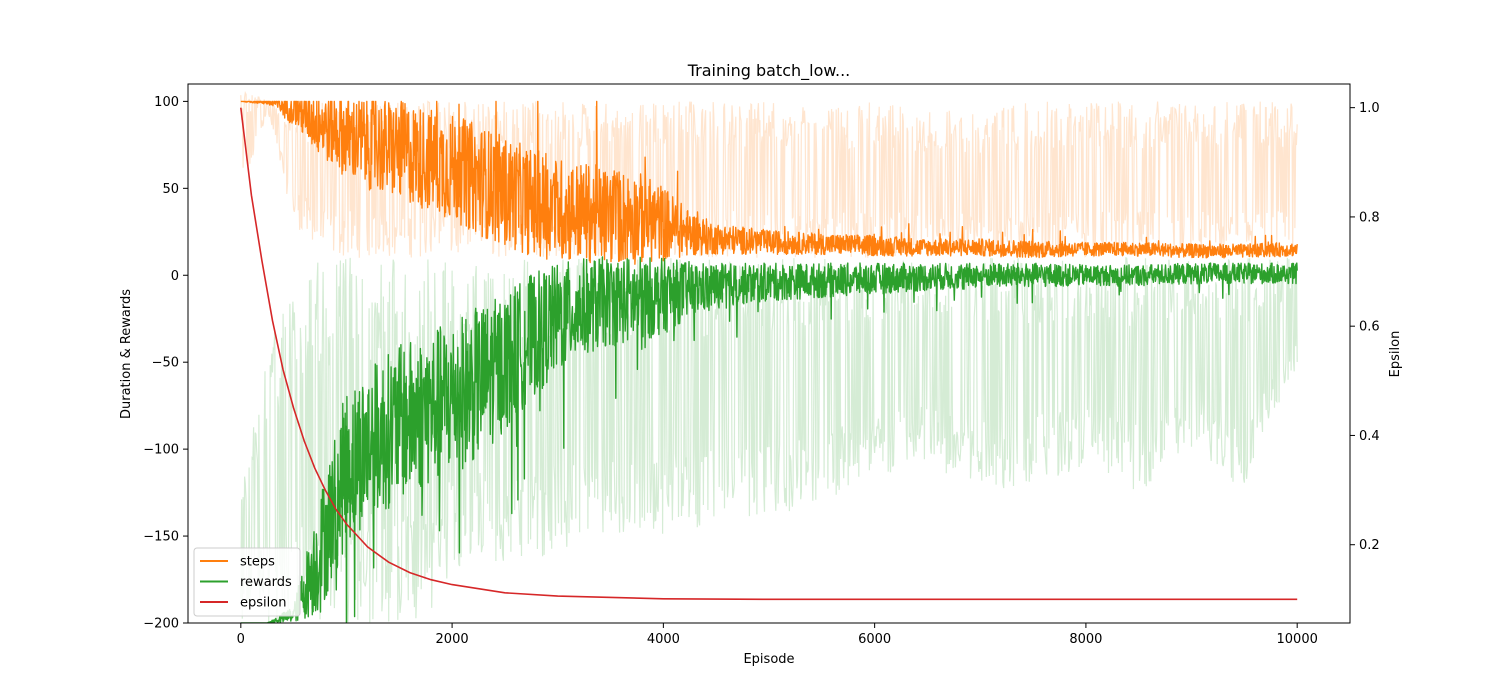  I want to click on y-axis-right: 1.0 0.8 0.6 0.4 0.2, so click(1365, 327).